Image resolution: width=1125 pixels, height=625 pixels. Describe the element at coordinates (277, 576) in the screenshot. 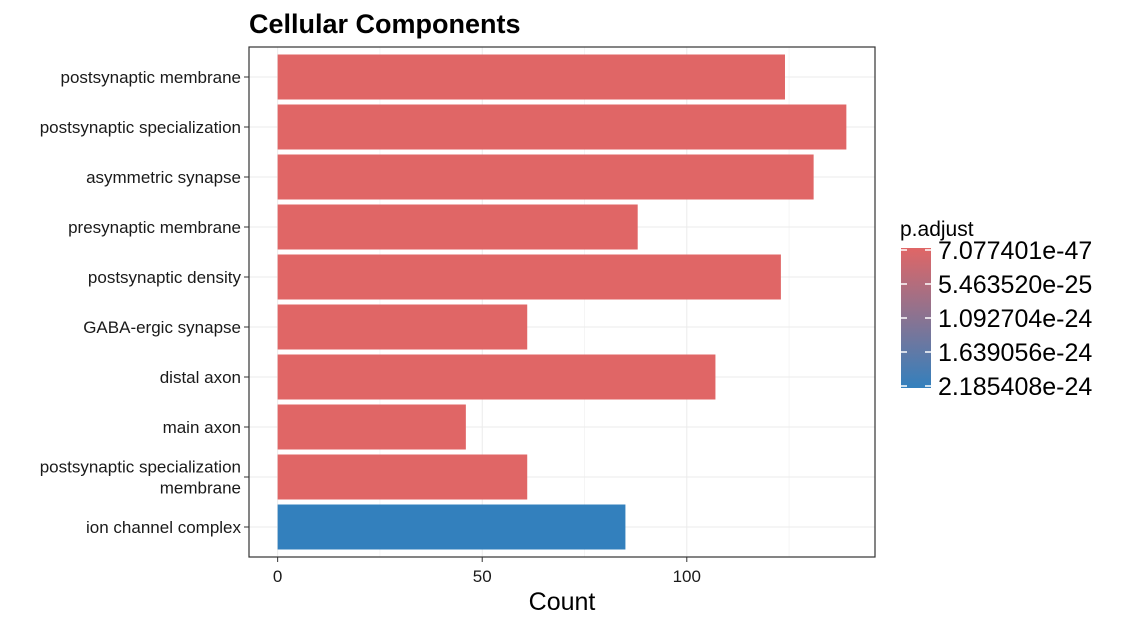

I see `x-tick-label: 0` at that location.